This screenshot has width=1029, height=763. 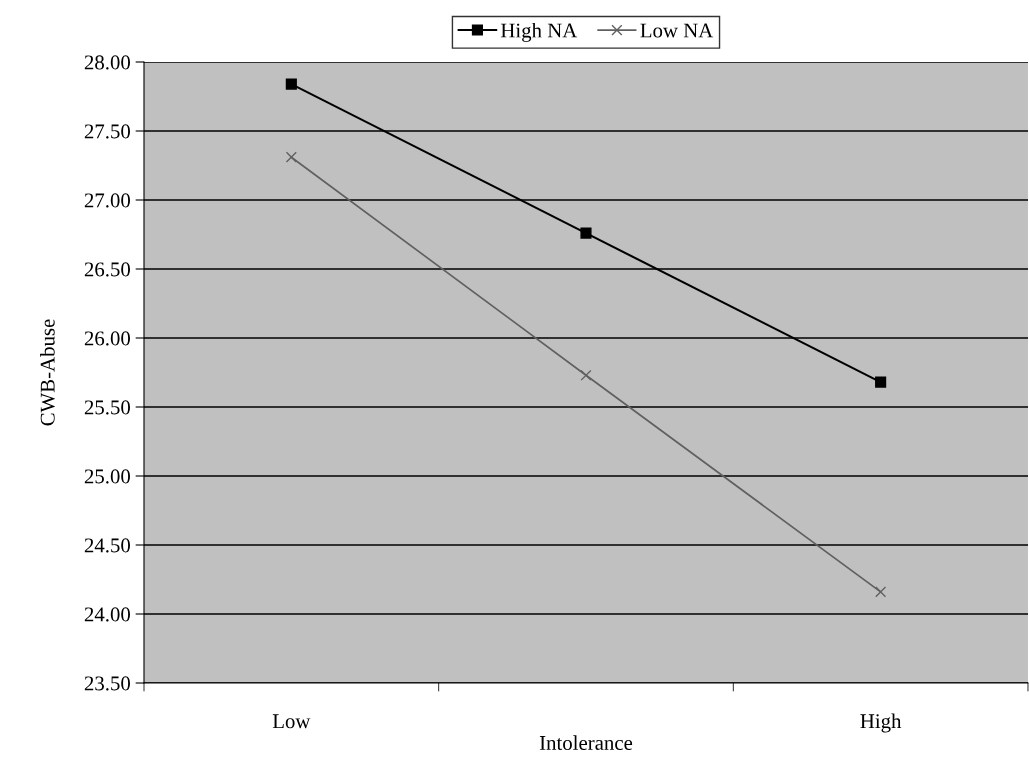 I want to click on legend-label: High NA, so click(x=539, y=32).